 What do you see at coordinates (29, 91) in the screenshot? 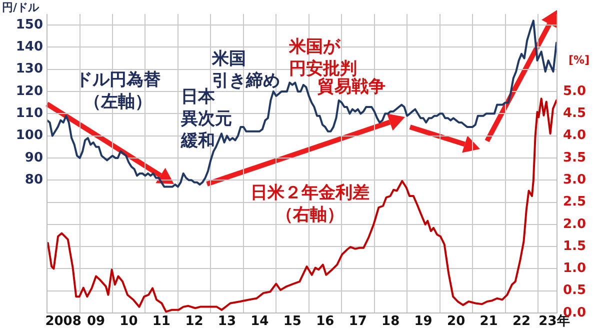
I see `y-tick-label: 120` at bounding box center [29, 91].